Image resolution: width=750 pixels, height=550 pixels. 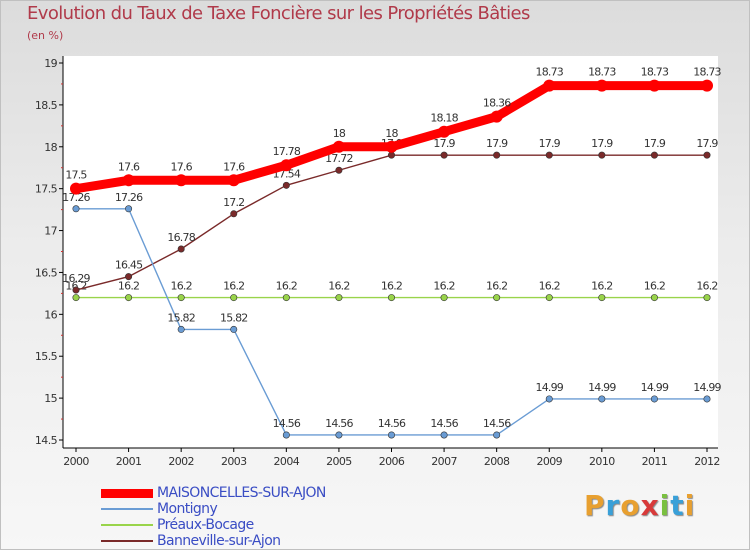 I want to click on legend-item: MAISONCELLES-SUR-AJON, so click(x=213, y=493).